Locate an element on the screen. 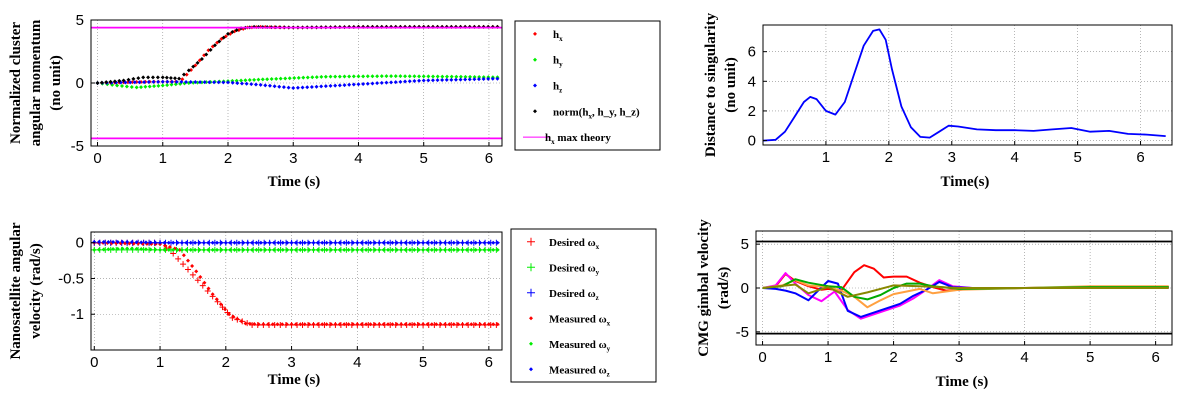 This screenshot has width=1178, height=394. y-axis-label: Normalized cluster is located at coordinates (16, 83).